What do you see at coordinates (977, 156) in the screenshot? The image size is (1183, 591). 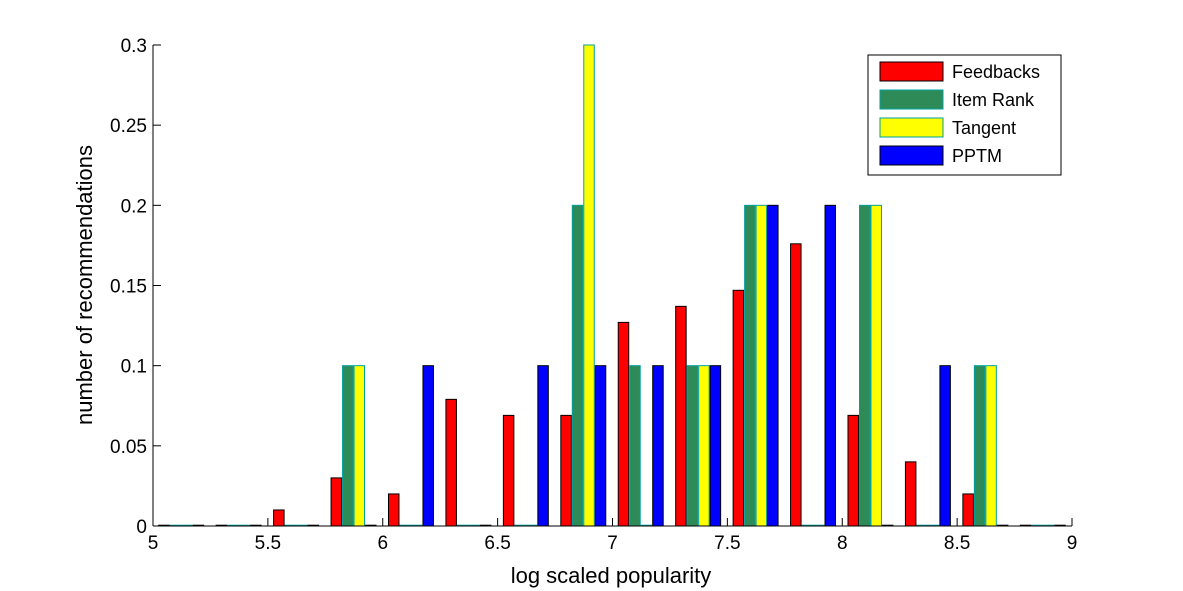 I see `legend-label-pptm: PPTM` at bounding box center [977, 156].